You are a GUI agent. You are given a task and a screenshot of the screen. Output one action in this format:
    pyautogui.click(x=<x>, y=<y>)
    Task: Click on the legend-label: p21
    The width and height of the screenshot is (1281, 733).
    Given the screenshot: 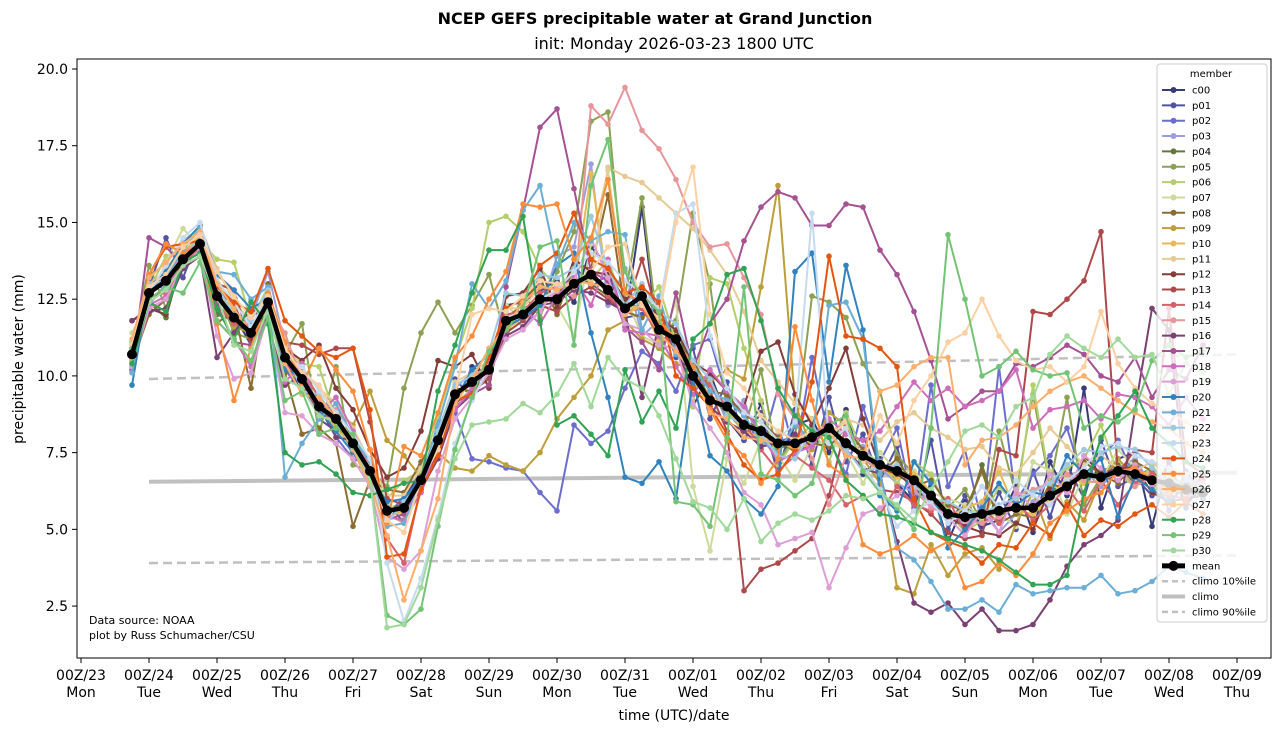 What is the action you would take?
    pyautogui.click(x=1201, y=413)
    